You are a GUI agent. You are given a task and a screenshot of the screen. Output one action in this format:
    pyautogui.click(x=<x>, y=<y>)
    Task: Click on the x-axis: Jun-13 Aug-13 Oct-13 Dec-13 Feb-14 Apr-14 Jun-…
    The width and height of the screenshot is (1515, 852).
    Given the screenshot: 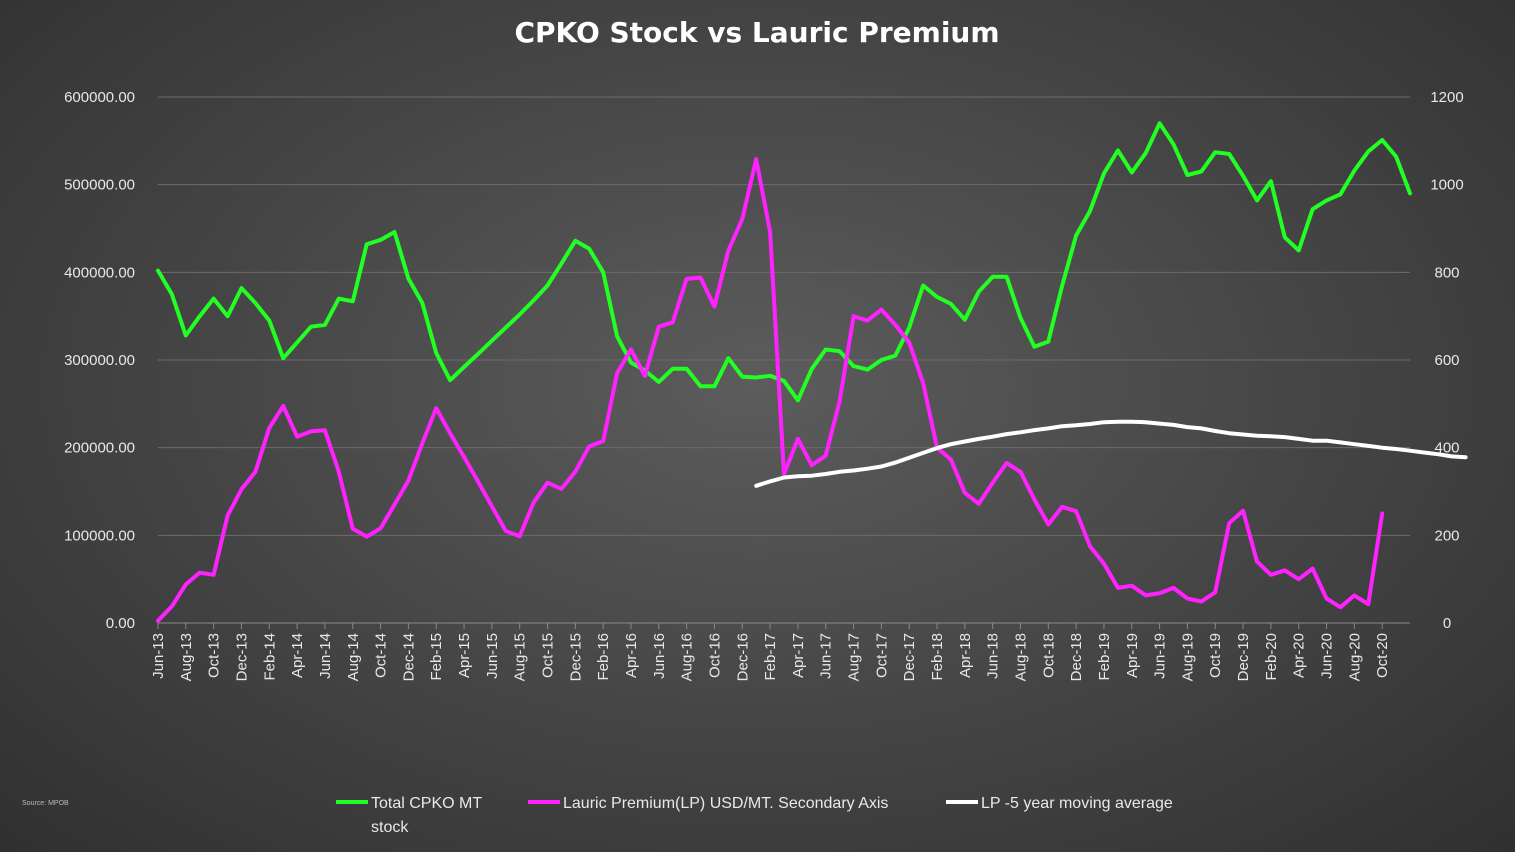 What is the action you would take?
    pyautogui.click(x=770, y=652)
    